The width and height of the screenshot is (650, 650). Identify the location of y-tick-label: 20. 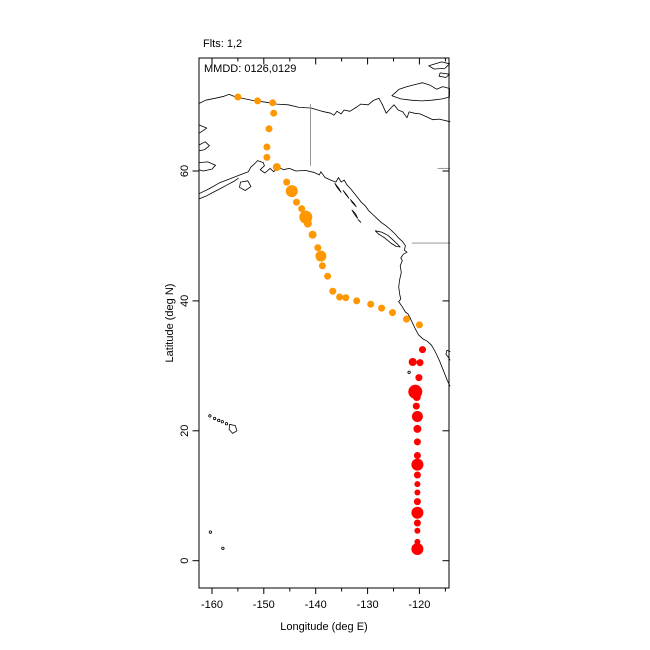
(185, 431).